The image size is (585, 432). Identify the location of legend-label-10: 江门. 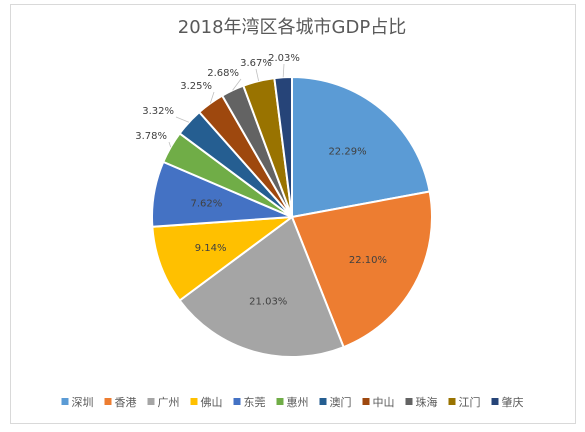
(470, 402).